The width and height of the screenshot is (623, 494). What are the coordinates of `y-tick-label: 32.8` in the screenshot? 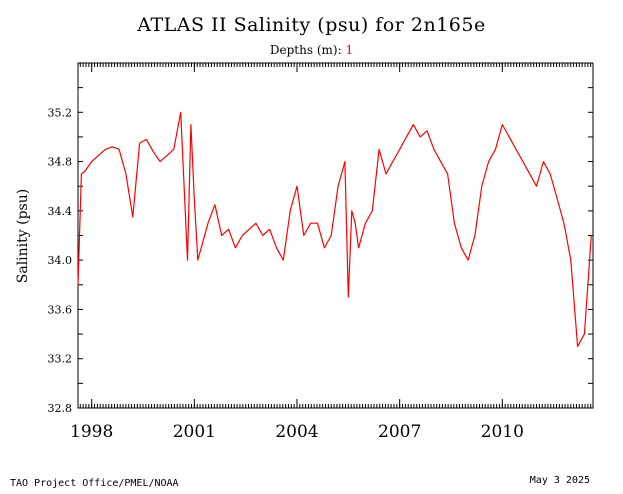 It's located at (60, 408).